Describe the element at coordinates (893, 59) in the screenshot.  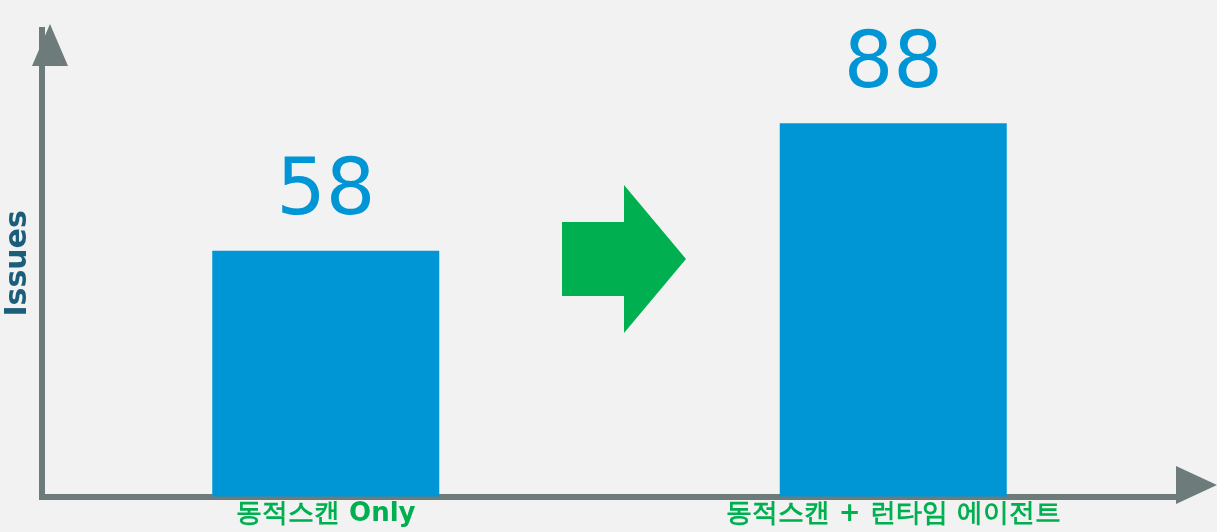
I see `data-label: 88` at that location.